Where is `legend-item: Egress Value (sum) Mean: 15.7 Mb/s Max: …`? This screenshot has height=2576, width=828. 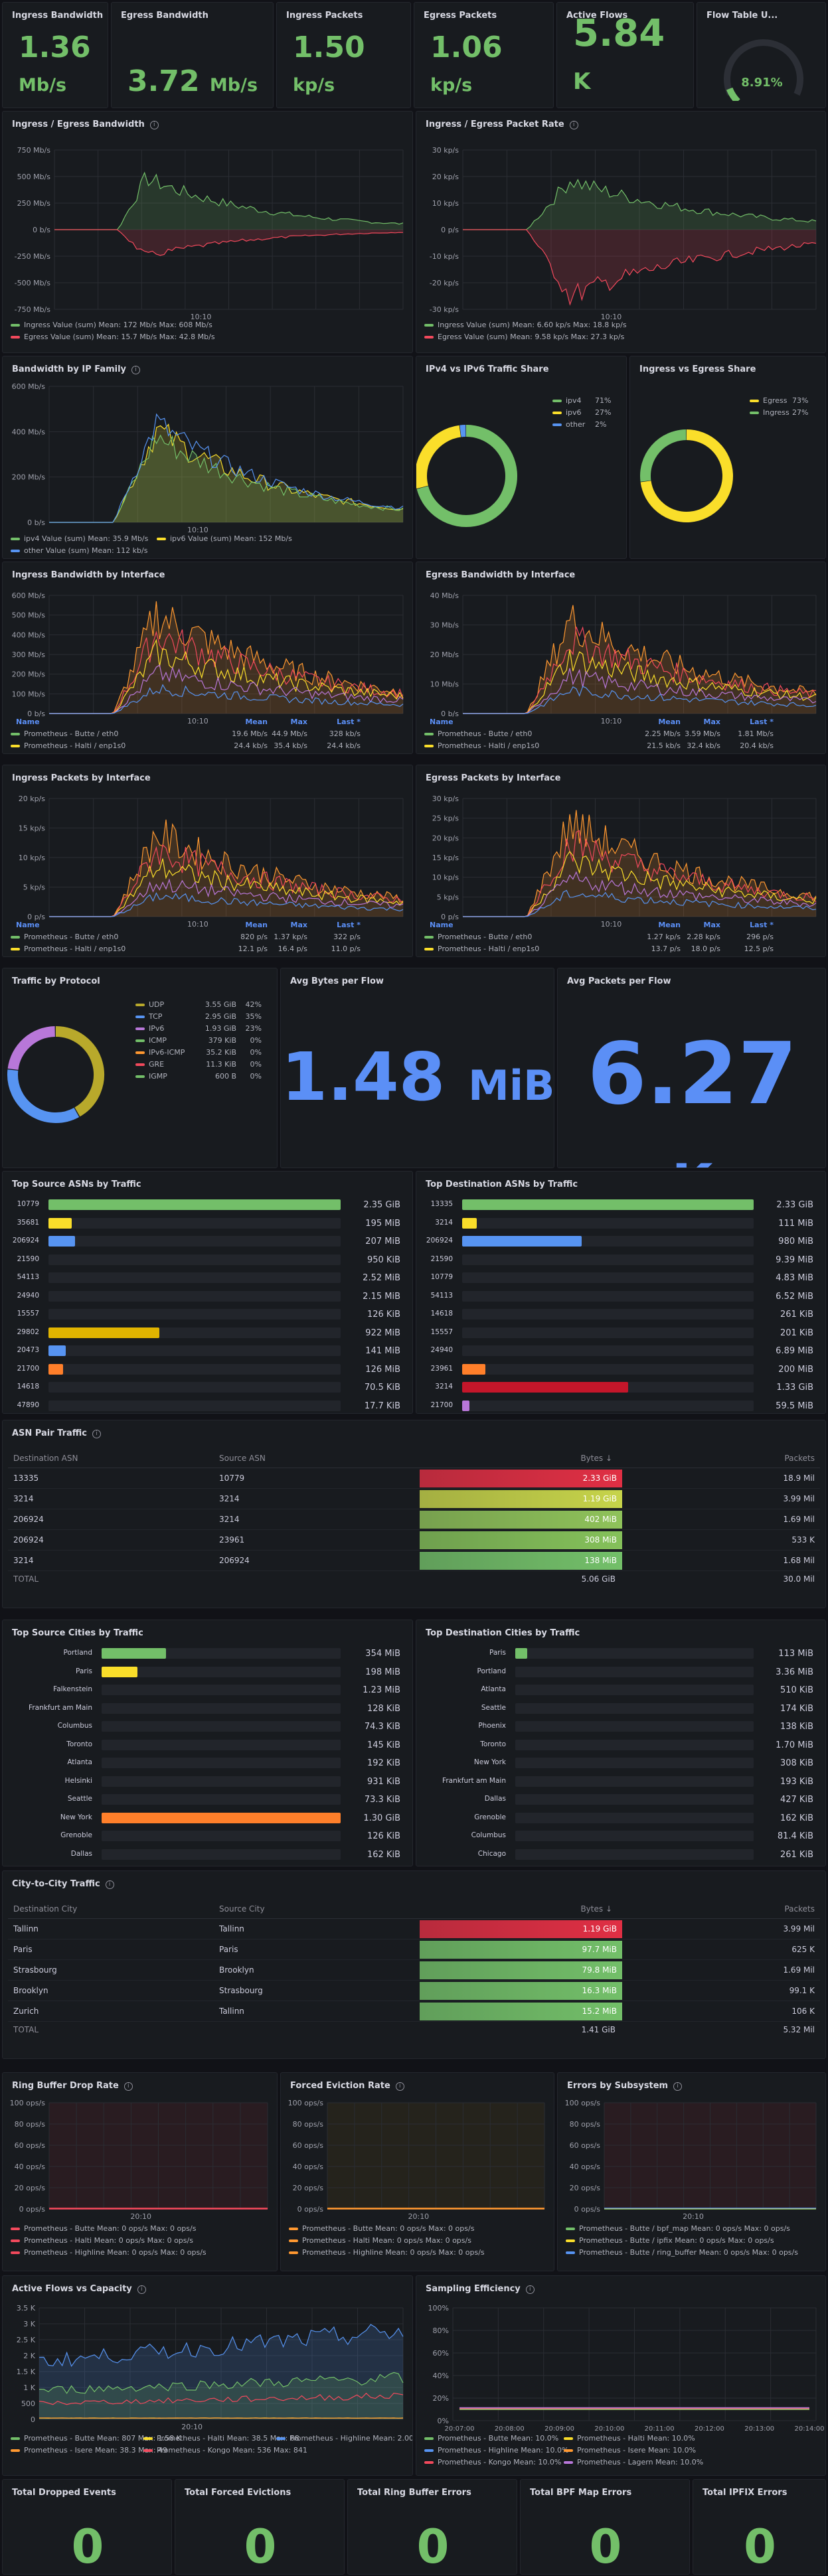
legend-item: Egress Value (sum) Mean: 15.7 Mb/s Max: … is located at coordinates (113, 337).